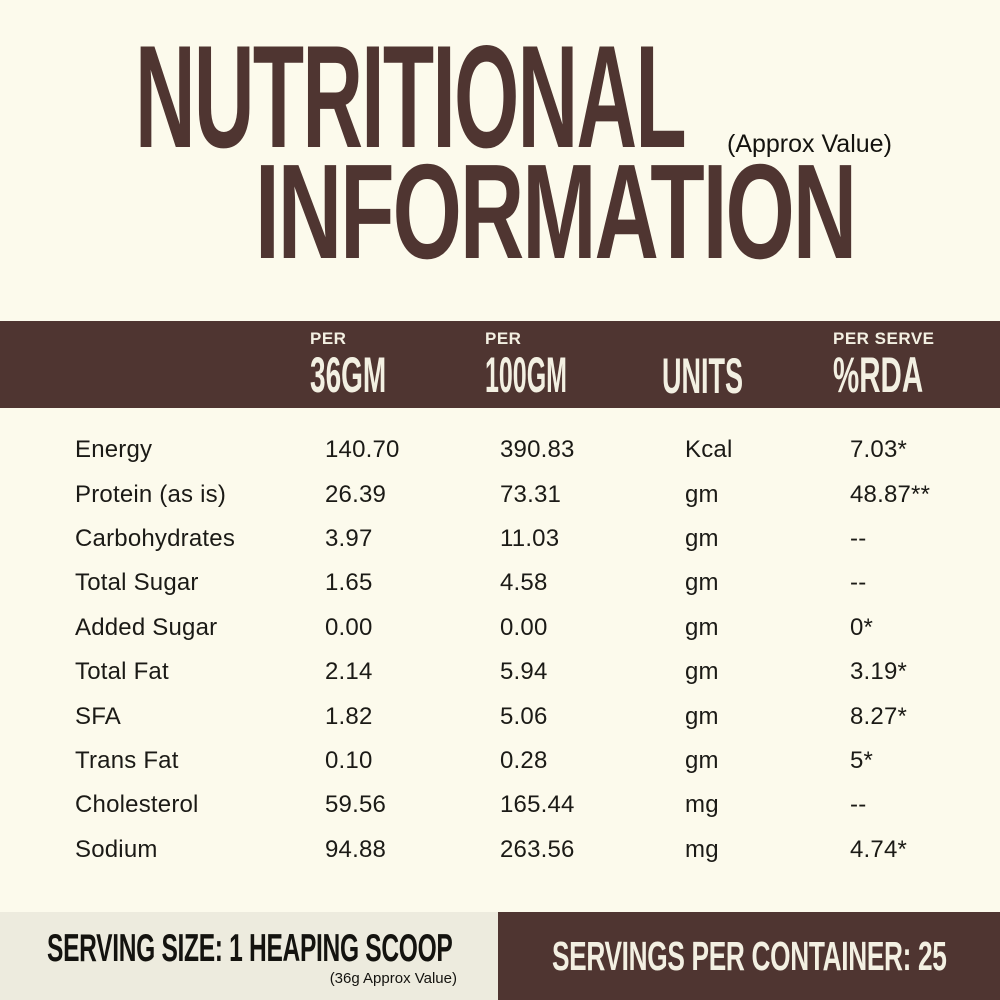 The width and height of the screenshot is (1000, 1000). I want to click on row-label: Sodium, so click(116, 849).